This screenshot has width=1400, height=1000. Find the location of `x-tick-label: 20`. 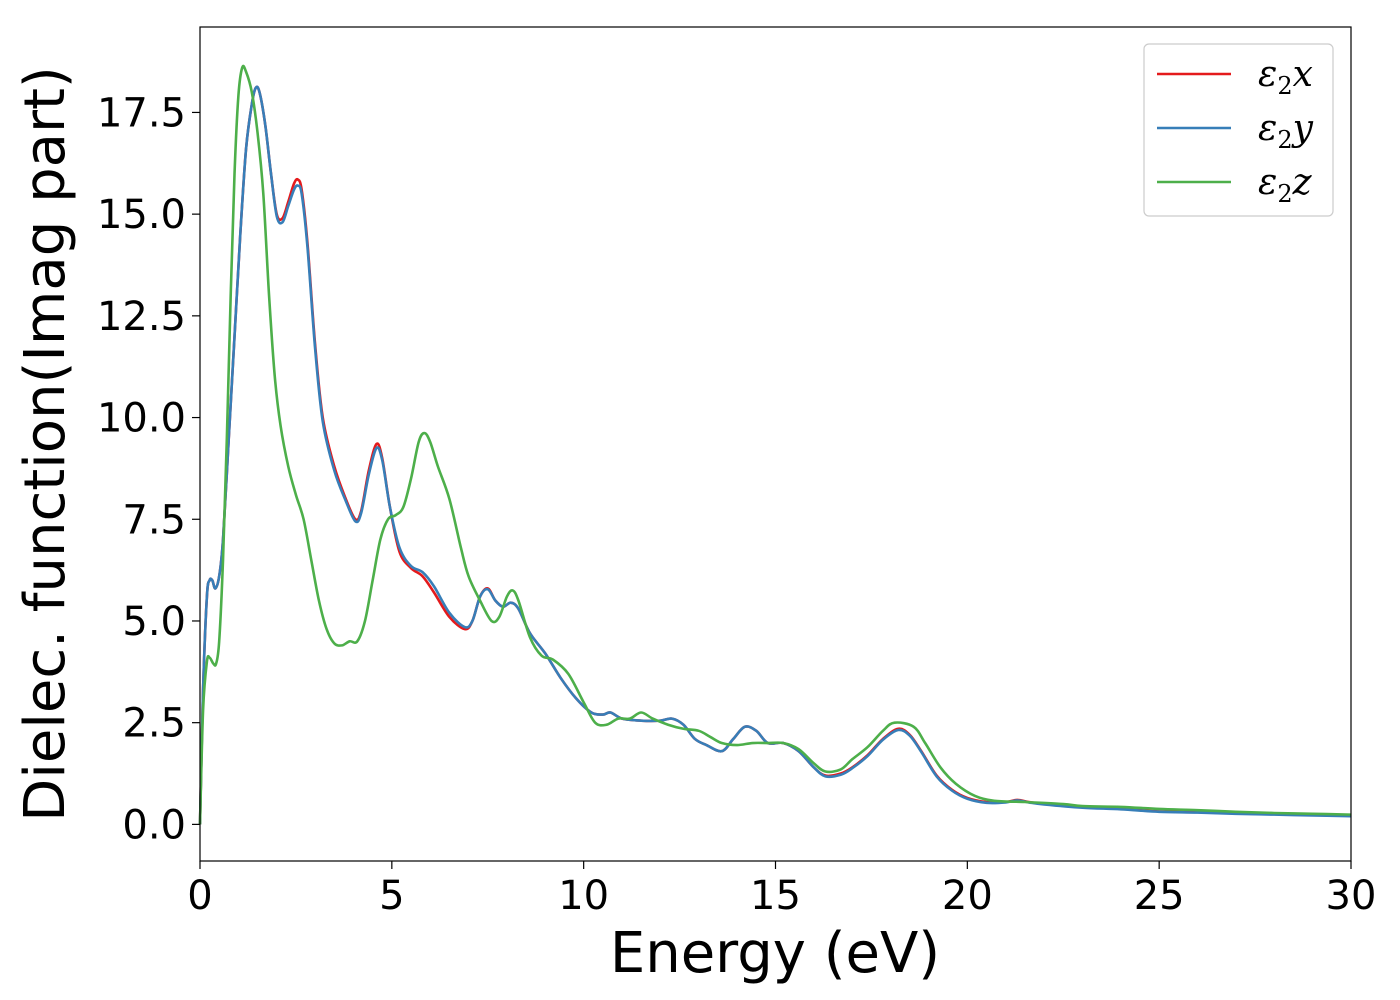

x-tick-label: 20 is located at coordinates (967, 896).